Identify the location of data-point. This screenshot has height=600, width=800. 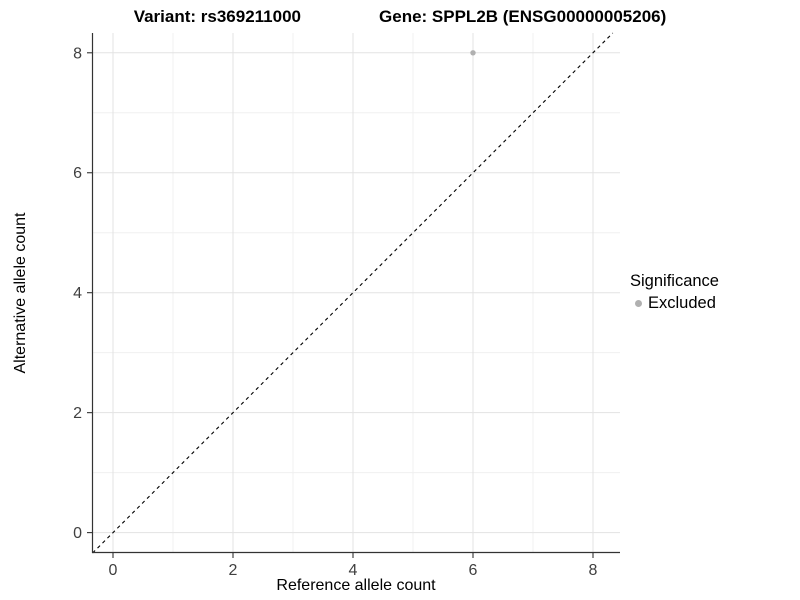
(473, 53).